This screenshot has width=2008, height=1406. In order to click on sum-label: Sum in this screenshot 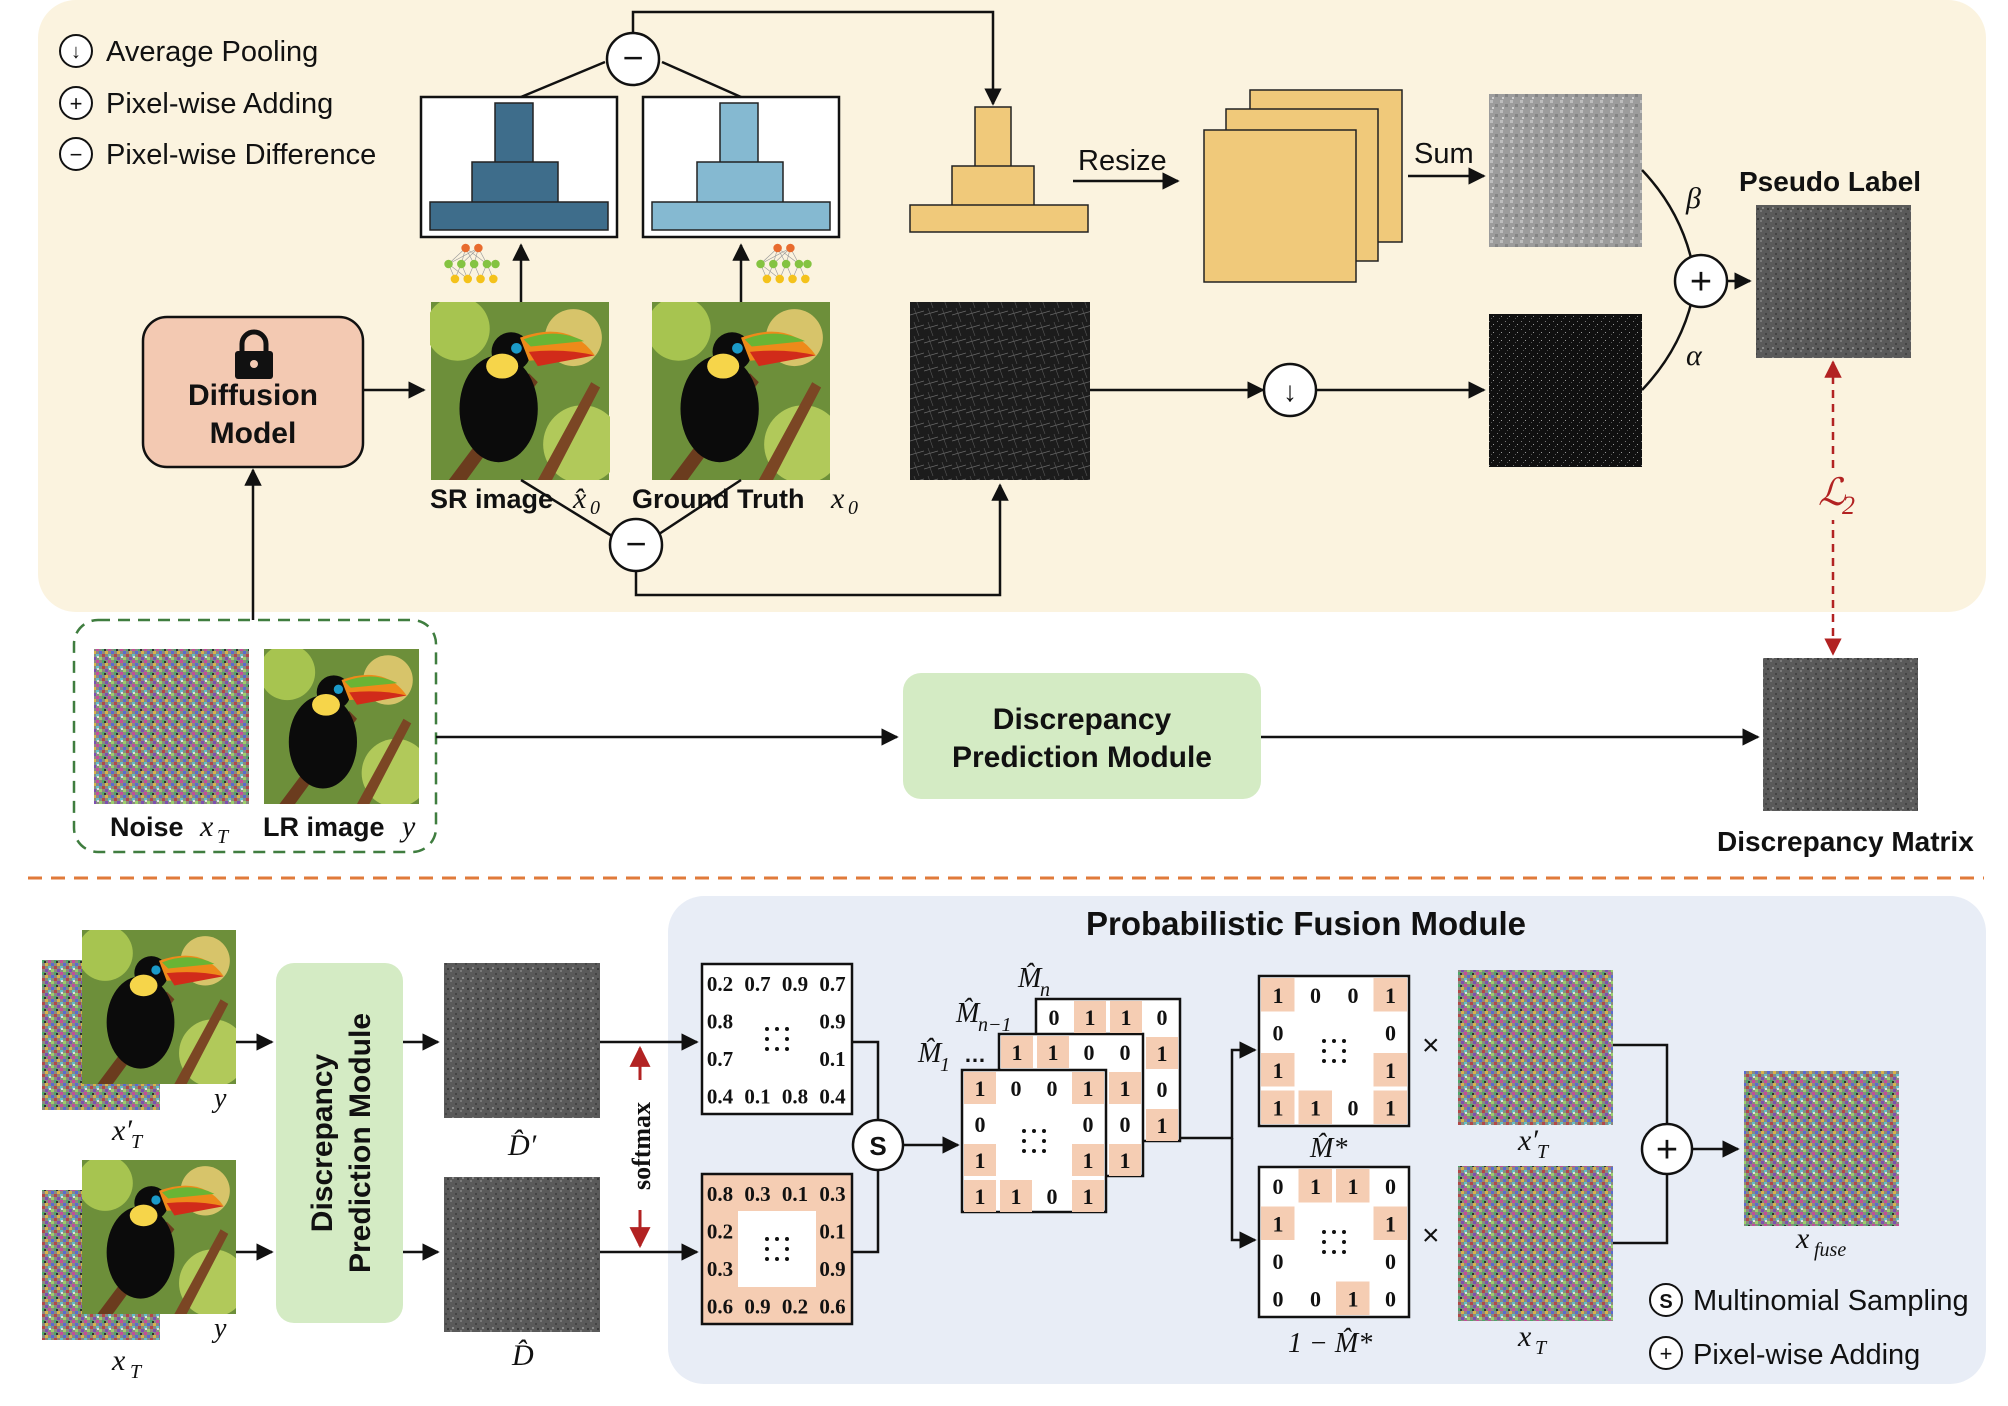, I will do `click(1444, 154)`.